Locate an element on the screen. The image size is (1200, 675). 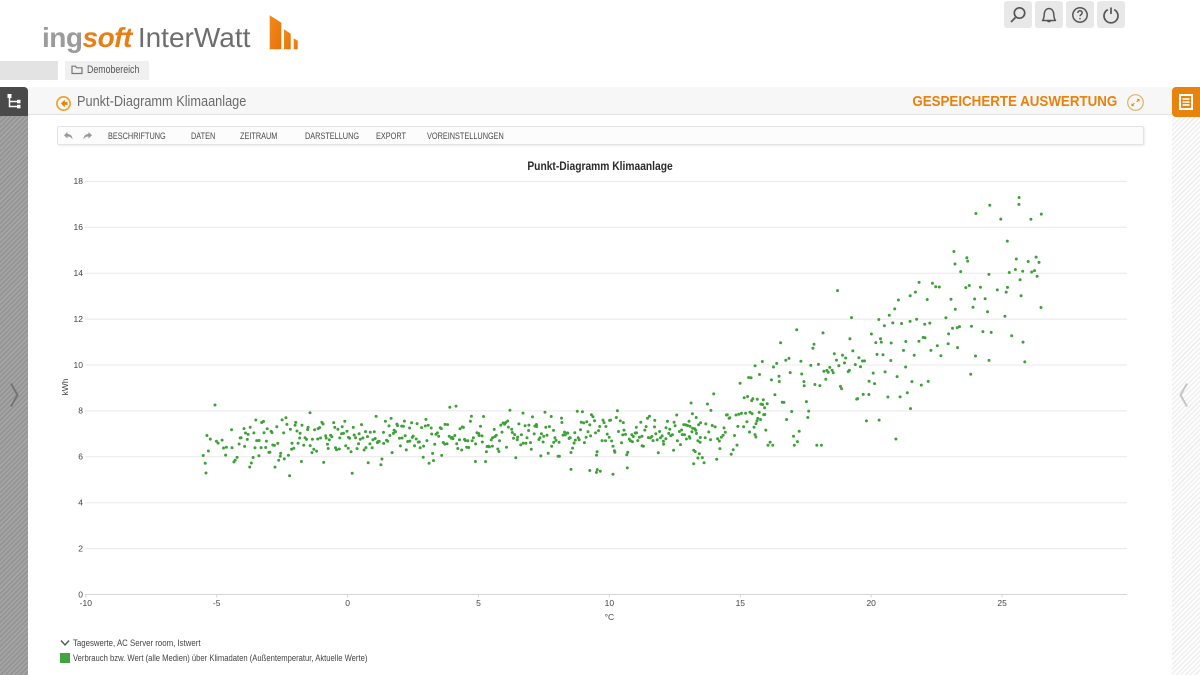
svg-text: 12 is located at coordinates (79, 319).